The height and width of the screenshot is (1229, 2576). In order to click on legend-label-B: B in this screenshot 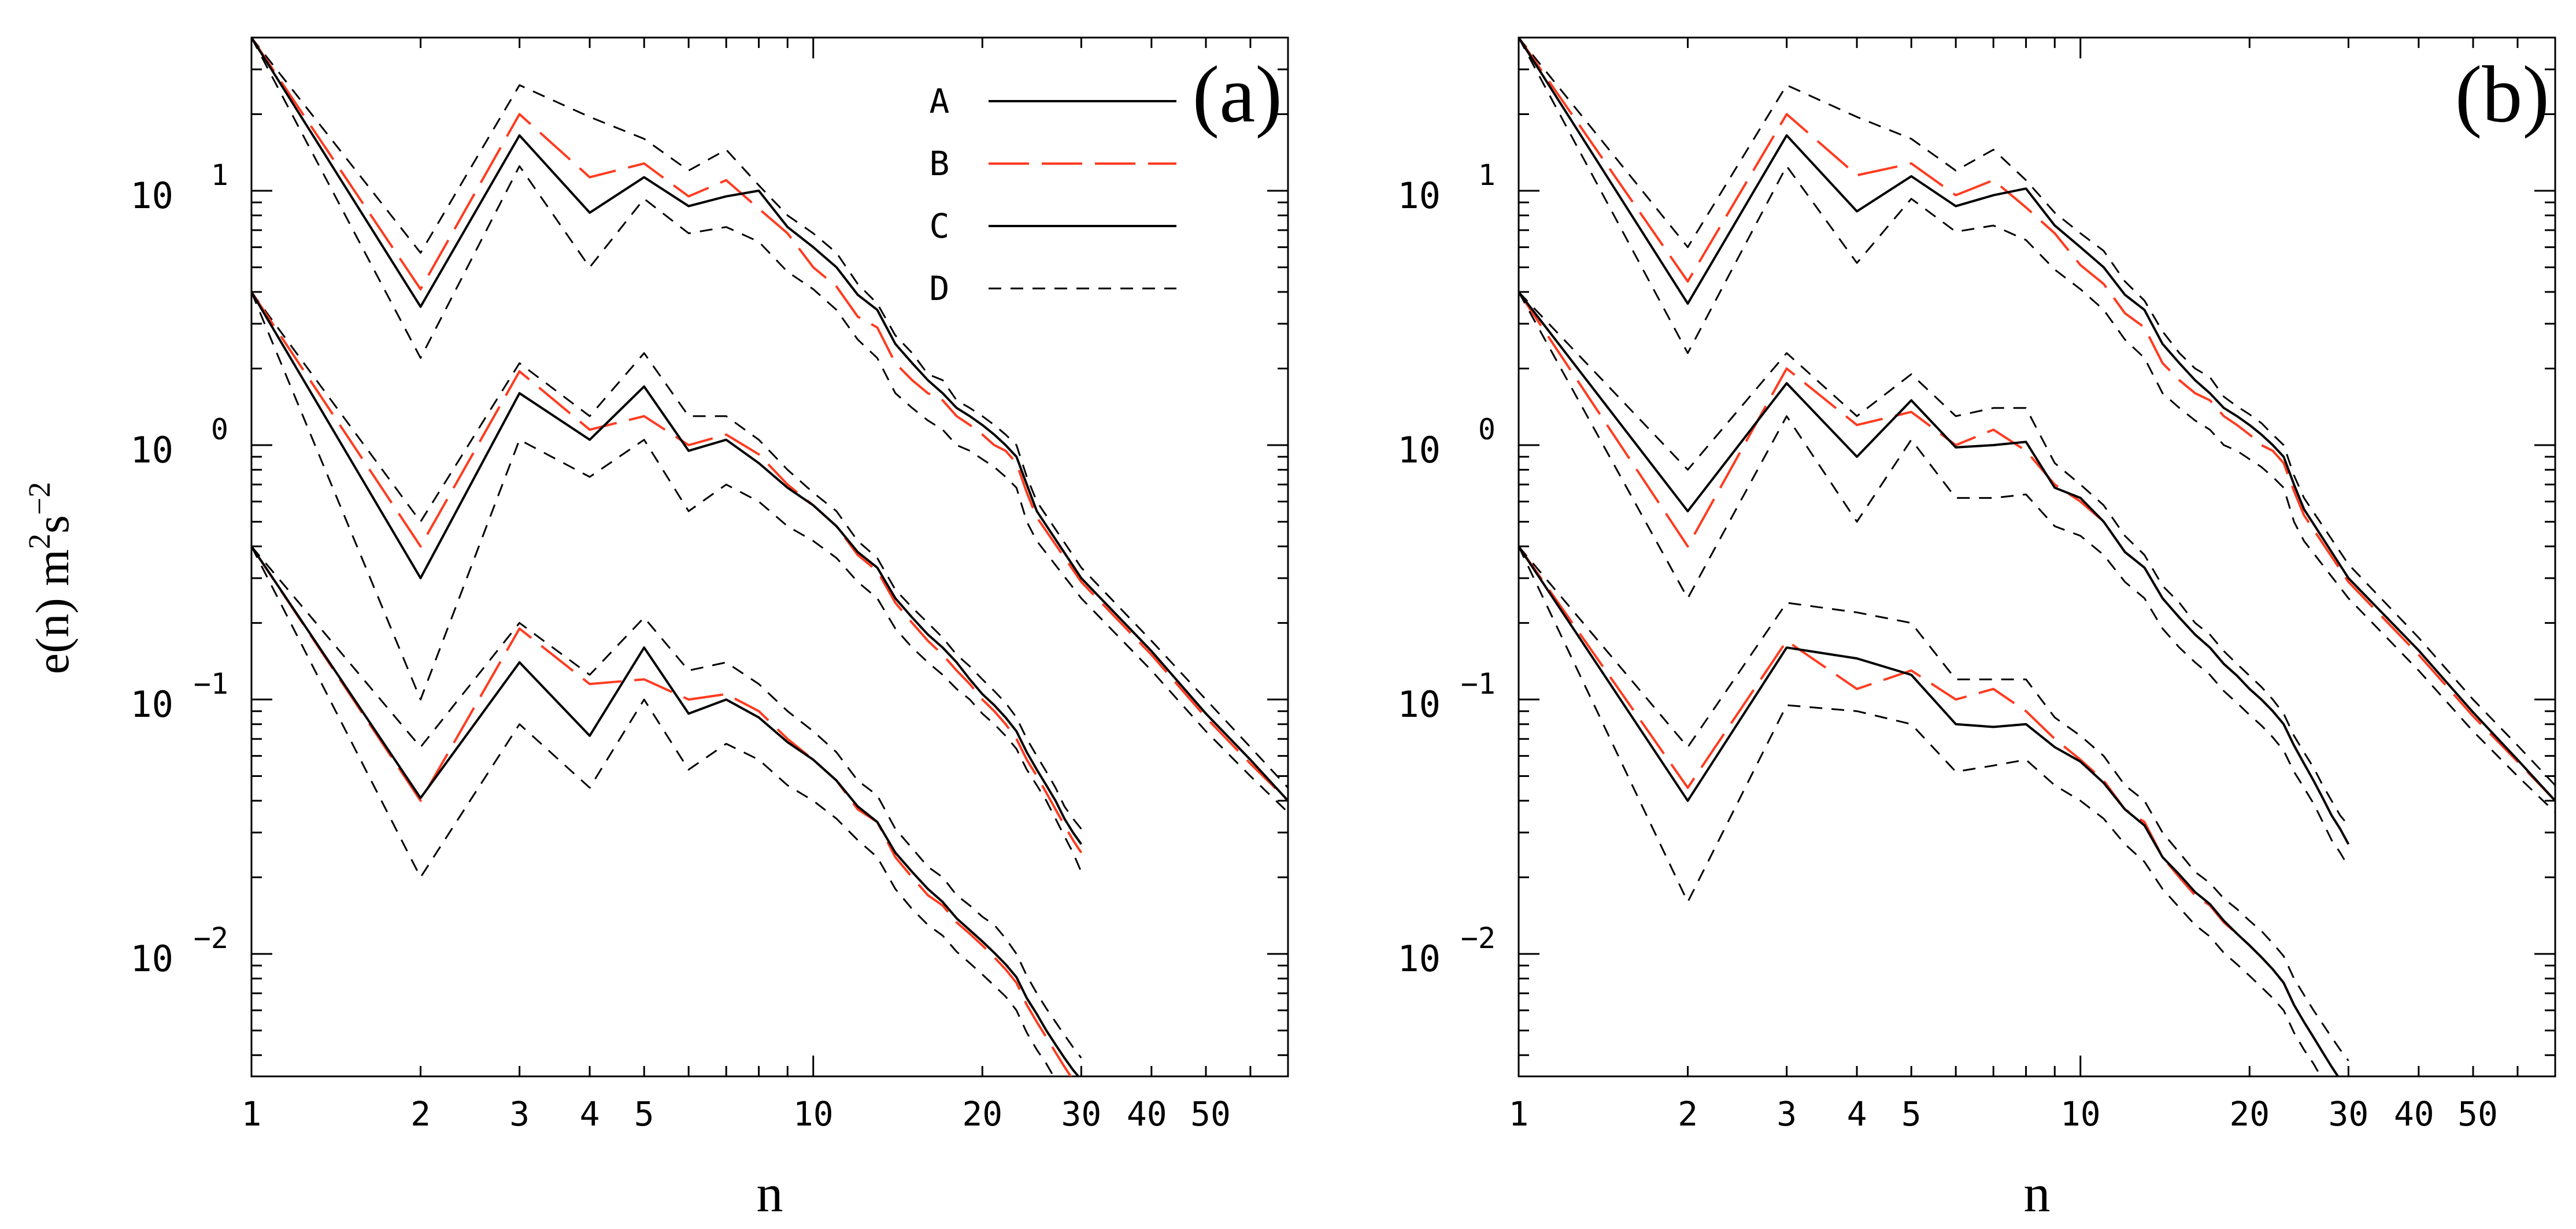, I will do `click(940, 163)`.